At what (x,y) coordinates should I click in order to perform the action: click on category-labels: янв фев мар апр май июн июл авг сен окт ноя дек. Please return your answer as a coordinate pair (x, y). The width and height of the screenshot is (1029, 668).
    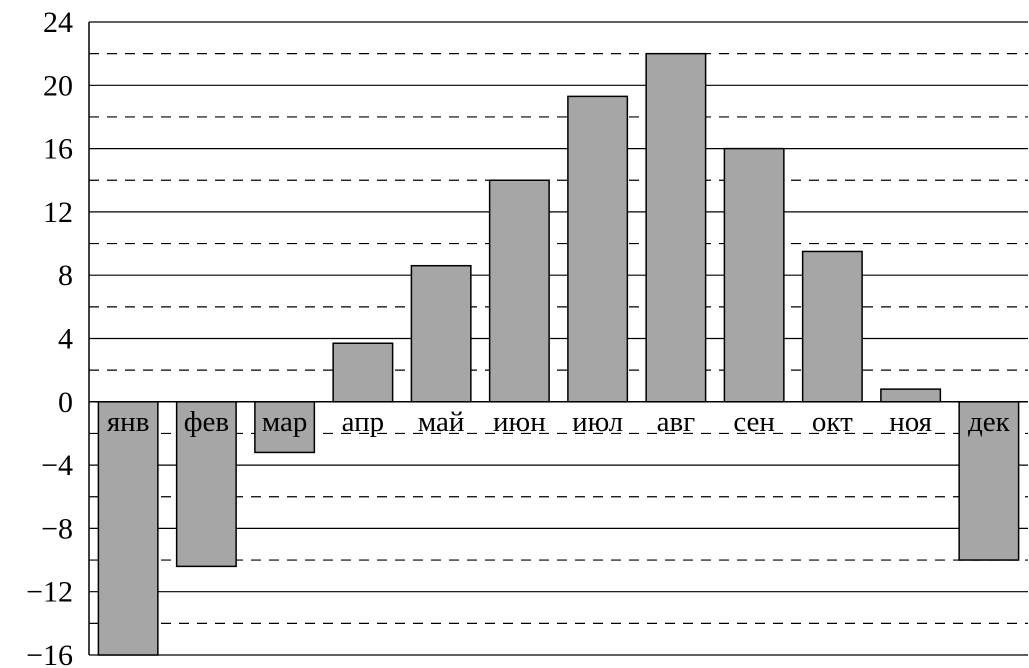
    Looking at the image, I should click on (559, 422).